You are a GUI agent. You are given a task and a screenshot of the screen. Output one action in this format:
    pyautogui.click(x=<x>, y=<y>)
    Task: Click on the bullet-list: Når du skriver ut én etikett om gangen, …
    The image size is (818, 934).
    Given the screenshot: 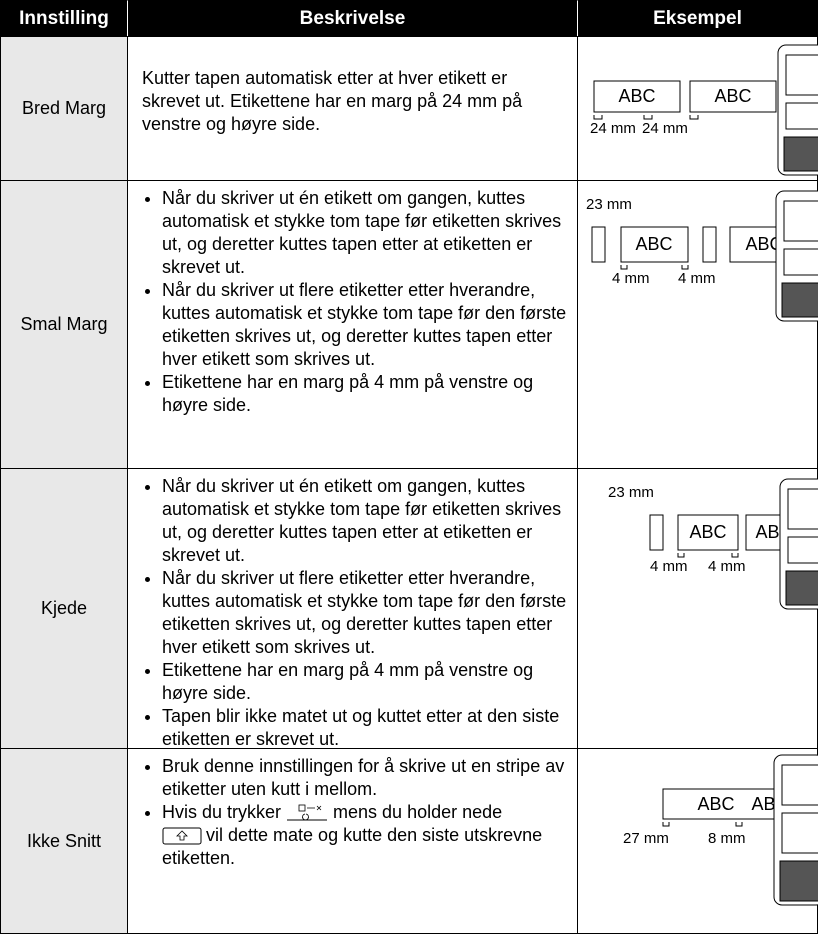 What is the action you would take?
    pyautogui.click(x=354, y=302)
    